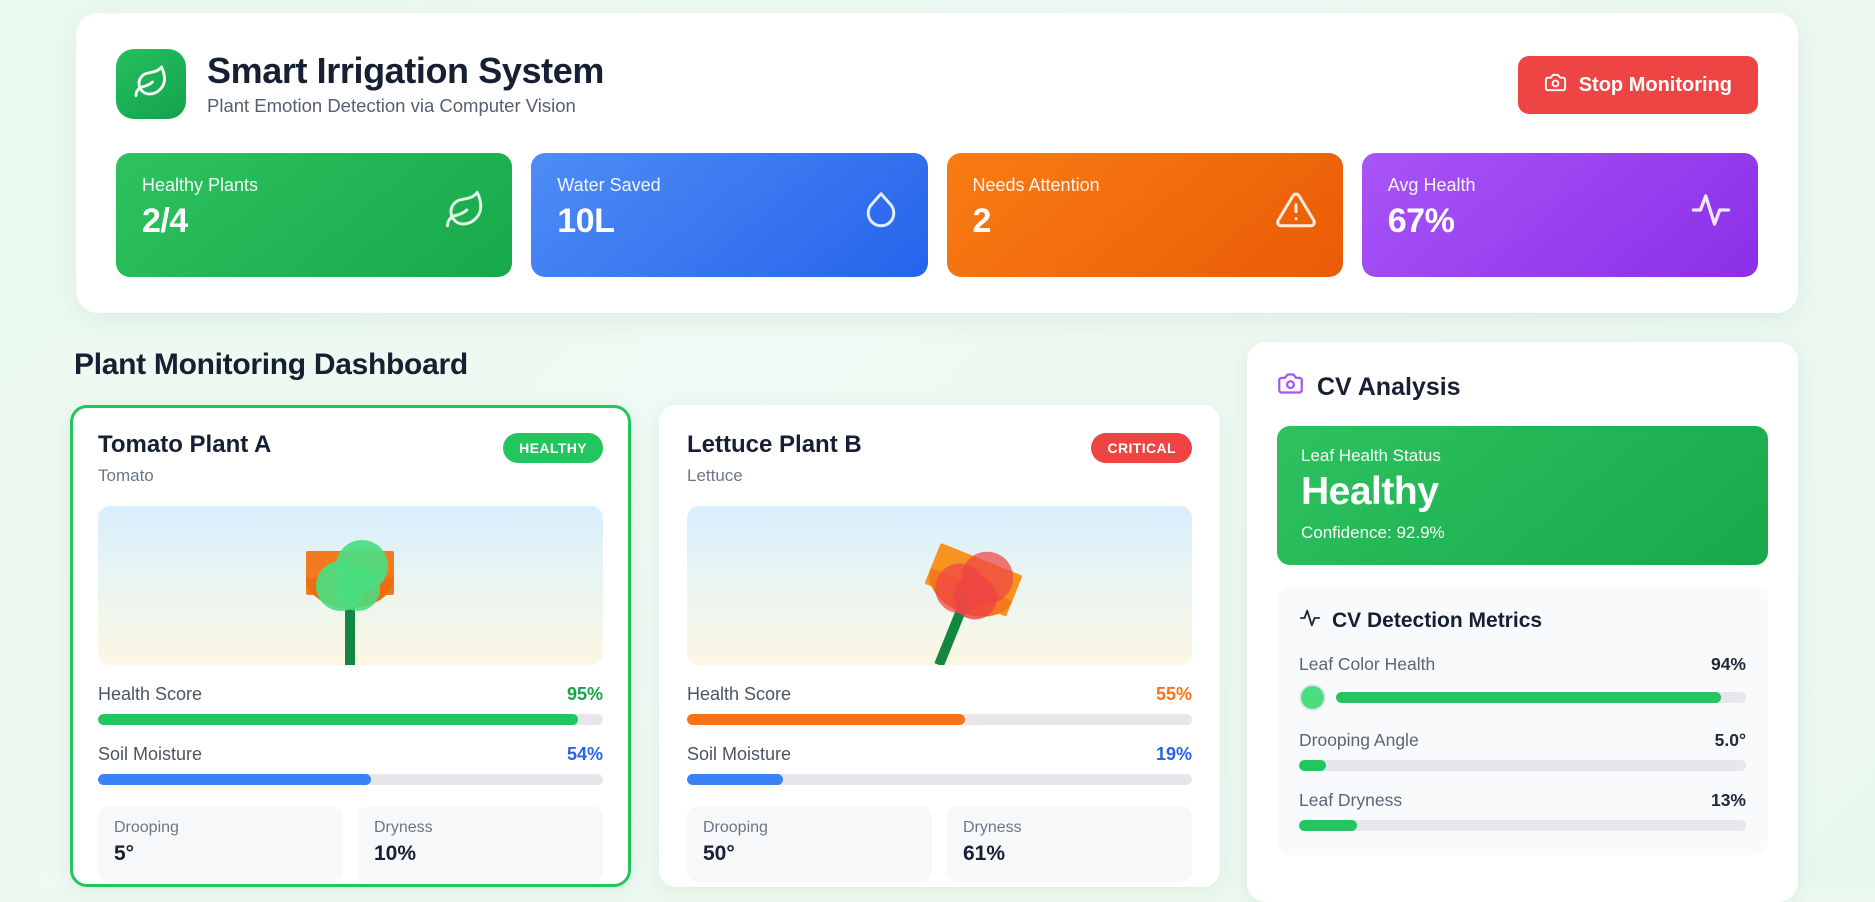 The image size is (1875, 902). I want to click on health-score-row: Health Score 95%, so click(350, 694).